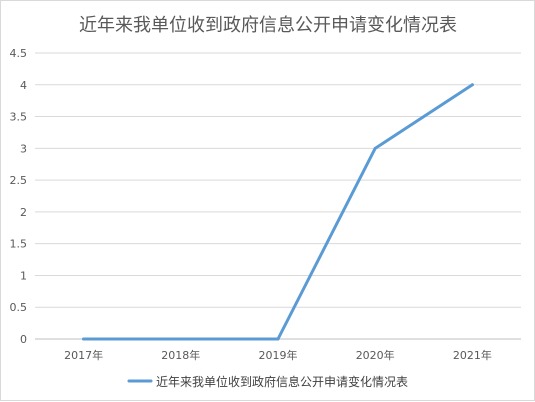 The height and width of the screenshot is (402, 535). What do you see at coordinates (268, 25) in the screenshot?
I see `chart-title: 近年来我单位收到政府信息公开申请变化情况表` at bounding box center [268, 25].